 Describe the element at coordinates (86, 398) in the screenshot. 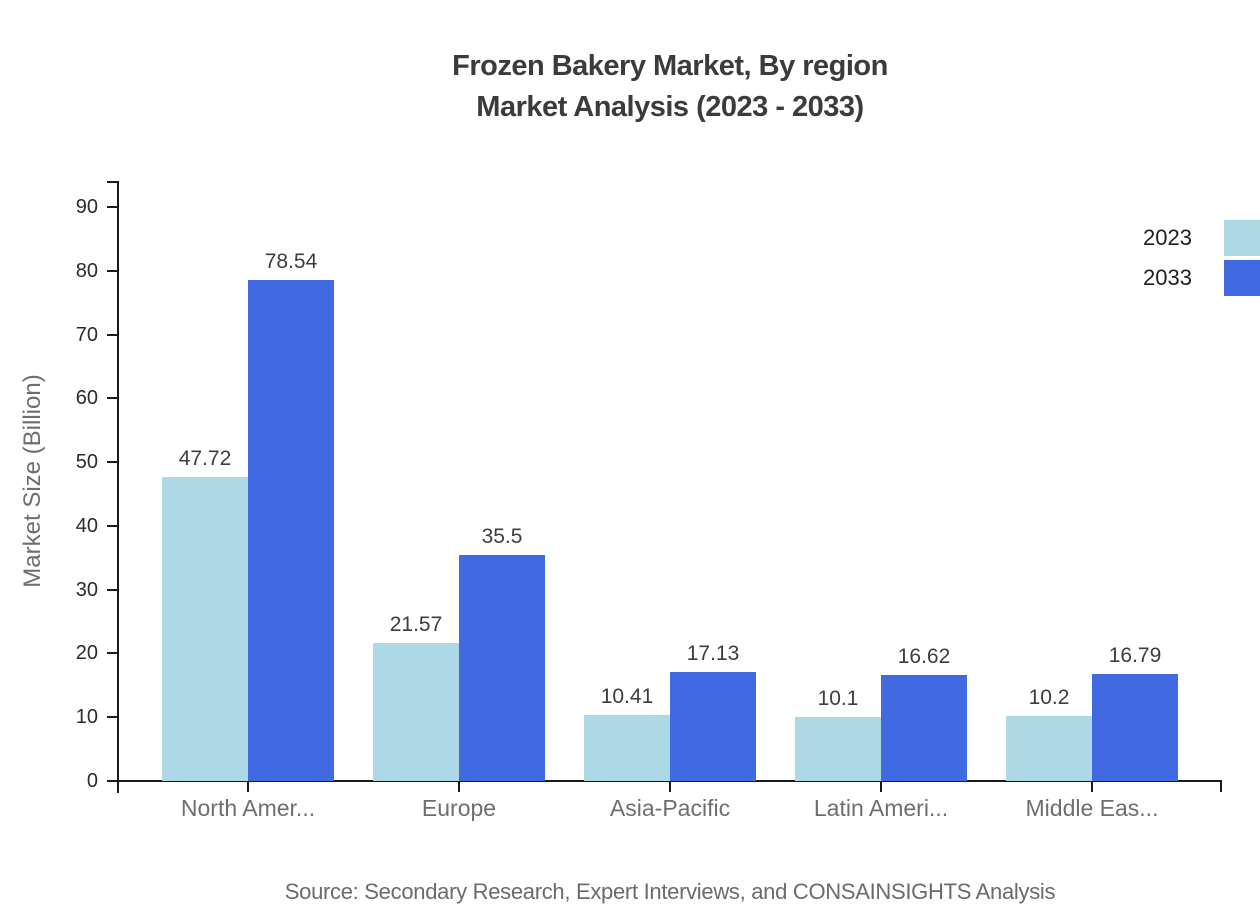

I see `y-tick-label: 60` at that location.